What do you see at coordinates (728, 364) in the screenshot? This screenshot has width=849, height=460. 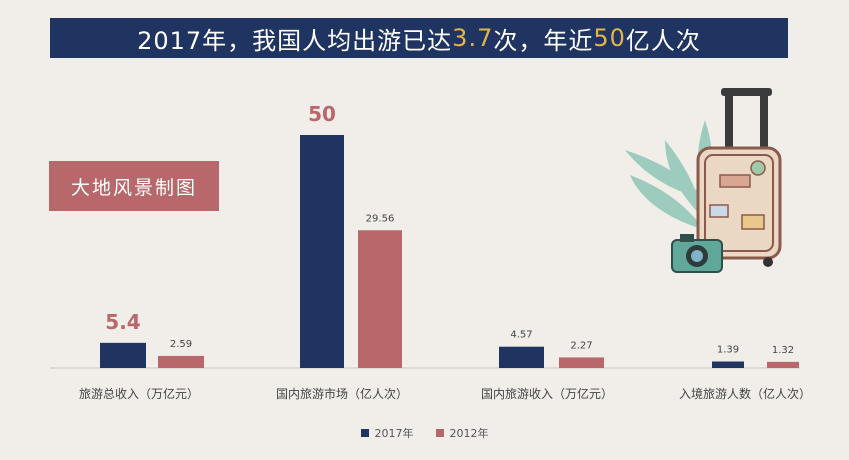 I see `bar-2017-cat4` at bounding box center [728, 364].